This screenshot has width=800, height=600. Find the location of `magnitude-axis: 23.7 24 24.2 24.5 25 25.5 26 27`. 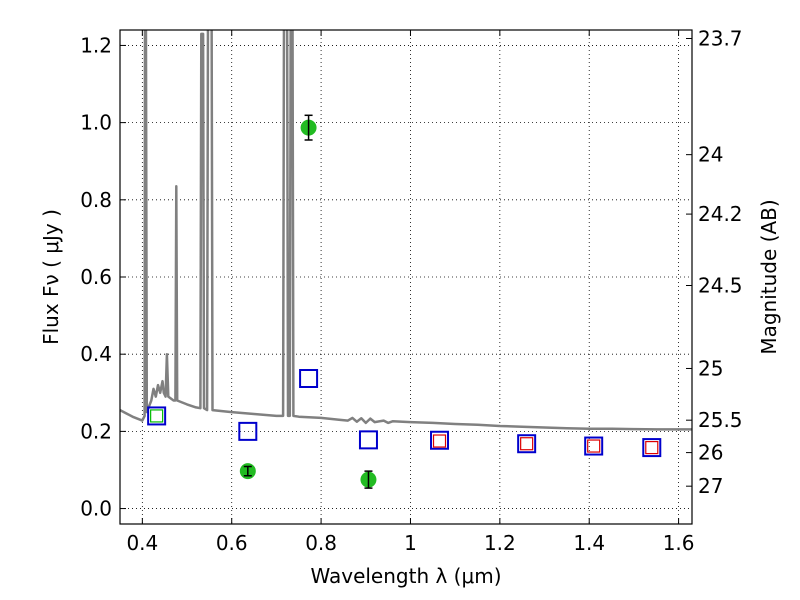

magnitude-axis: 23.7 24 24.2 24.5 25 25.5 26 27 is located at coordinates (714, 262).